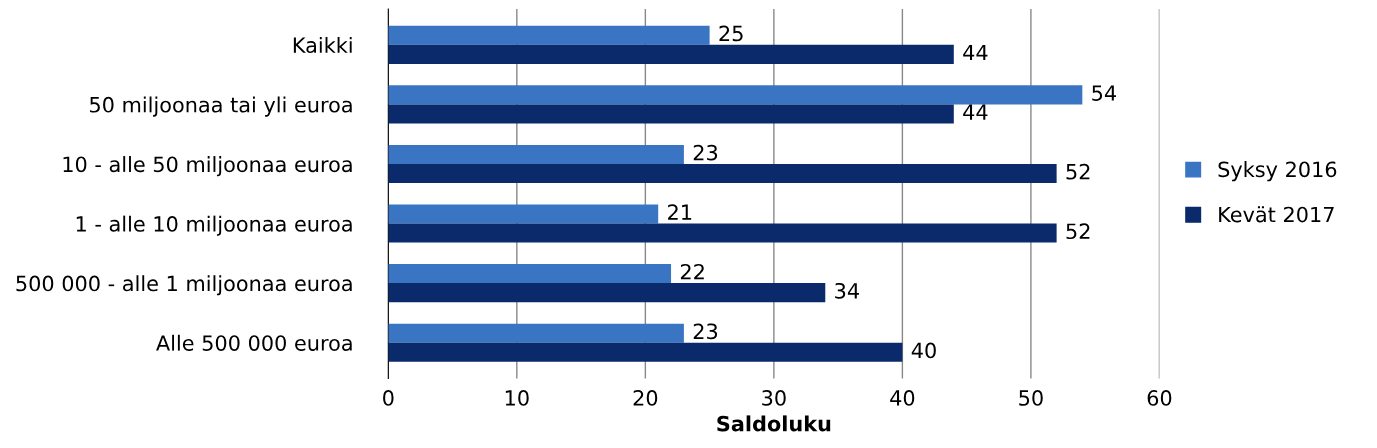 The image size is (1377, 448). What do you see at coordinates (517, 398) in the screenshot?
I see `x-tick-label: 10` at bounding box center [517, 398].